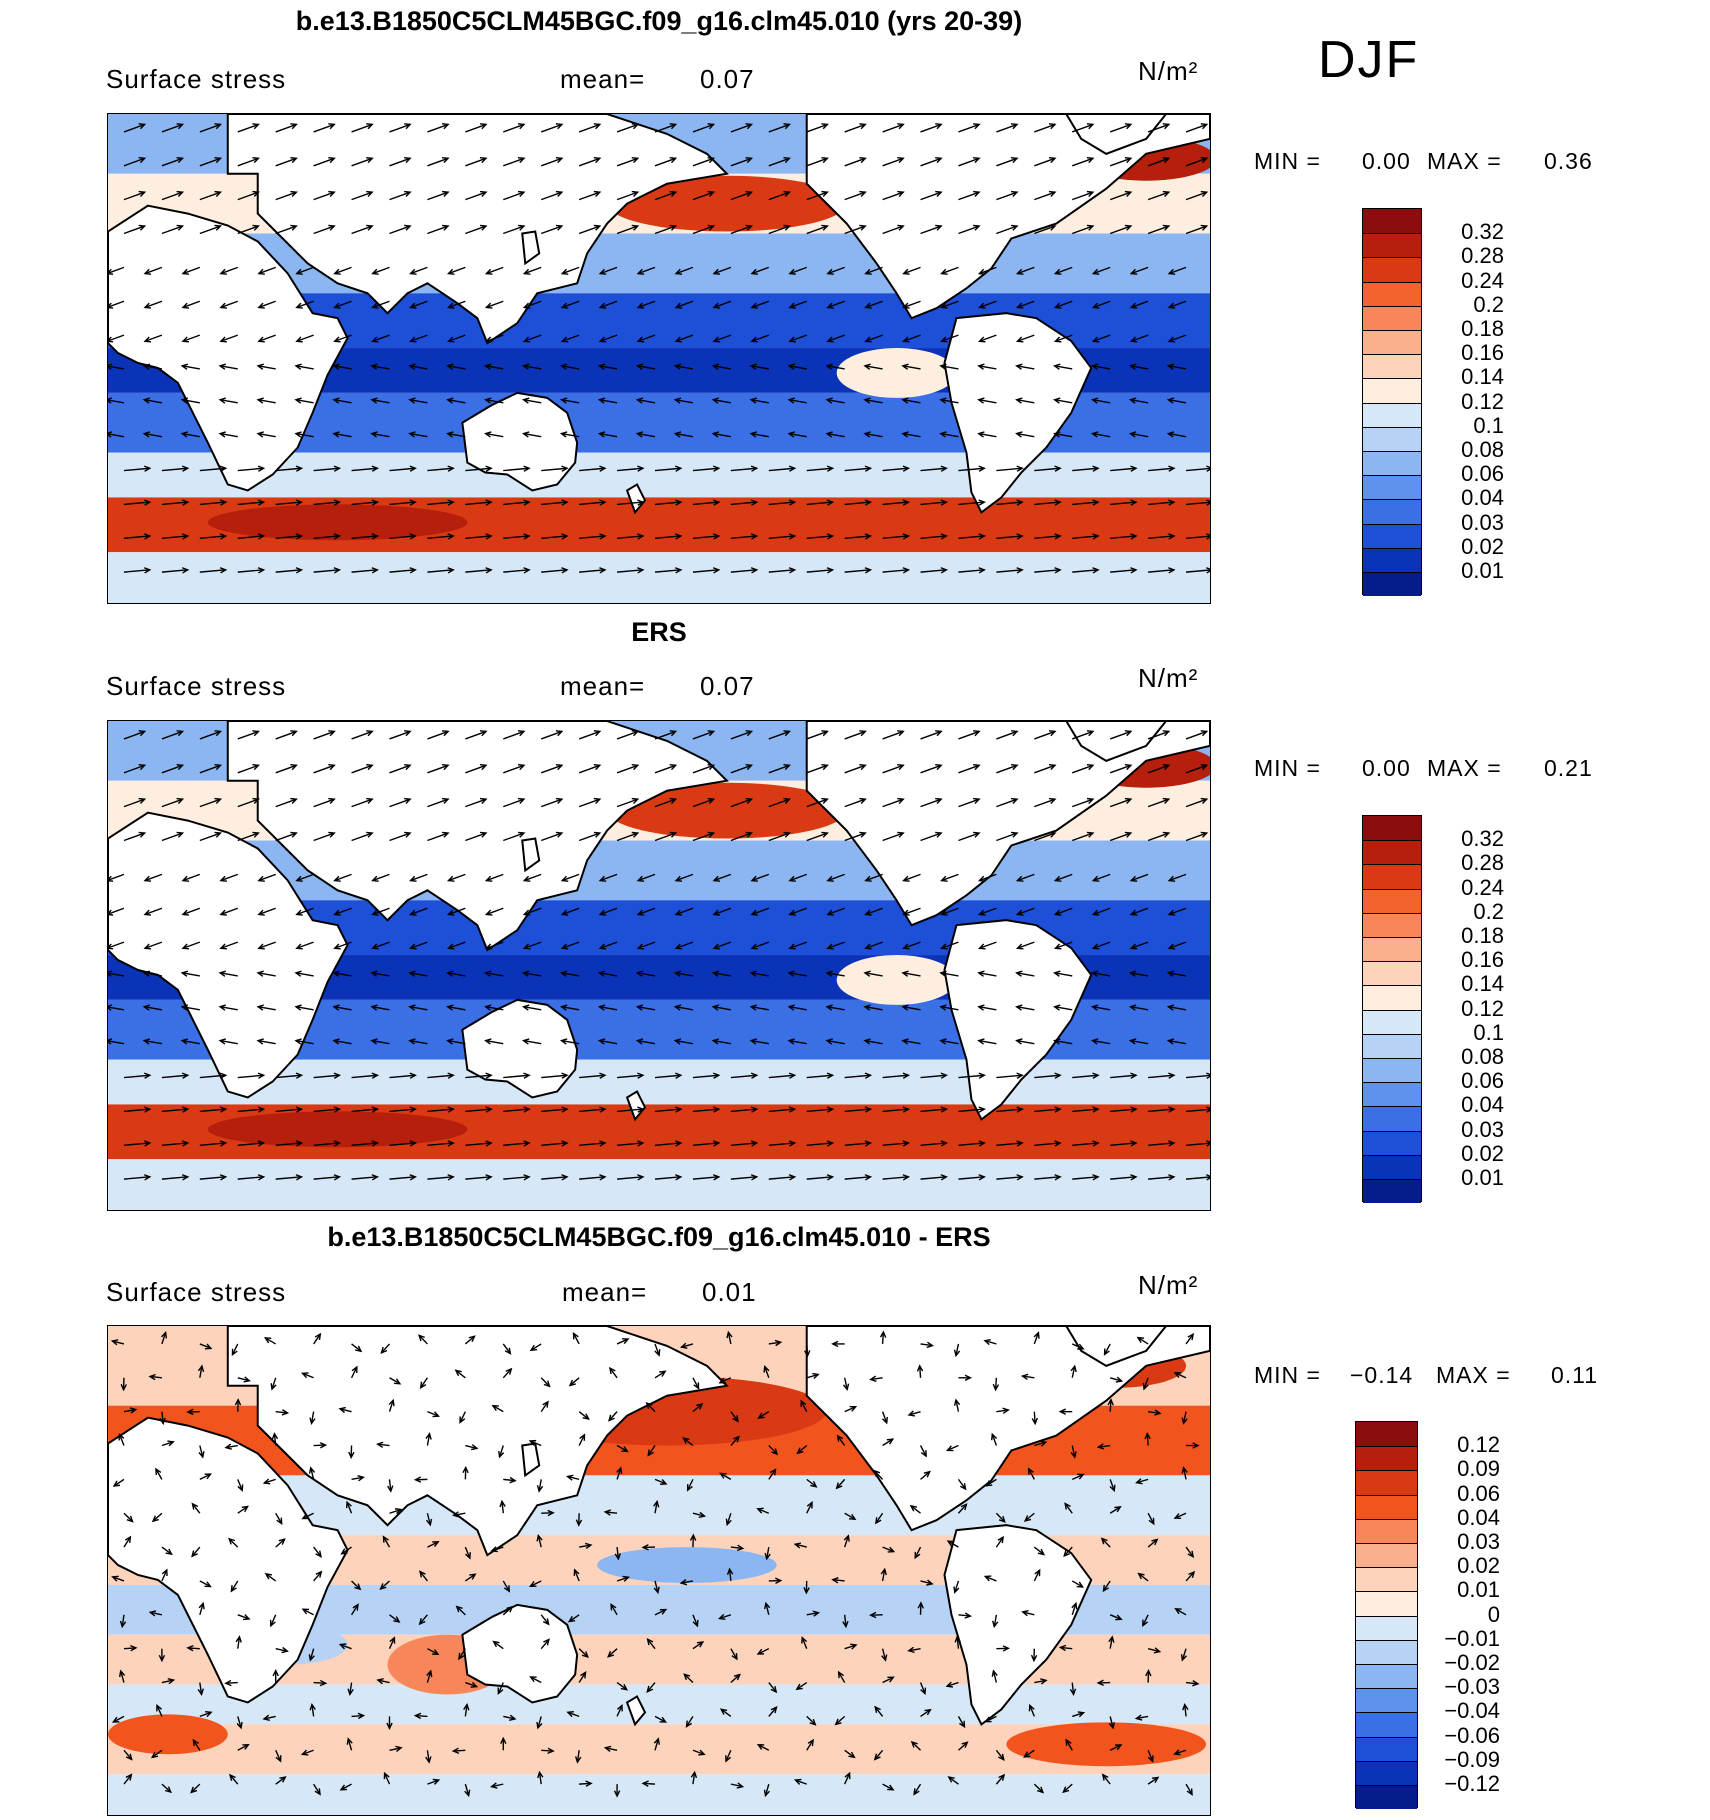 The width and height of the screenshot is (1710, 1820). Describe the element at coordinates (1168, 71) in the screenshot. I see `units-label: N/m²` at that location.